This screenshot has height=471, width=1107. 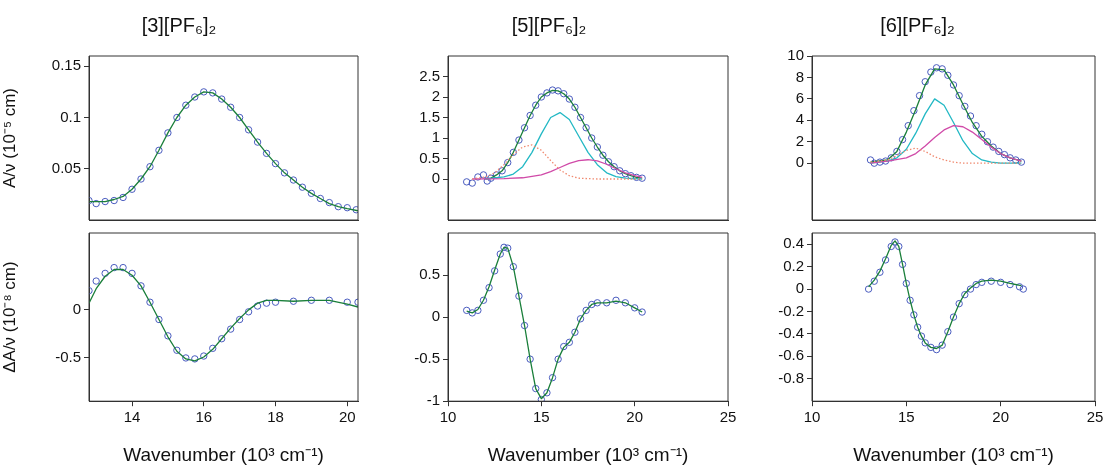 I want to click on x-tick-label: 18, so click(x=275, y=417).